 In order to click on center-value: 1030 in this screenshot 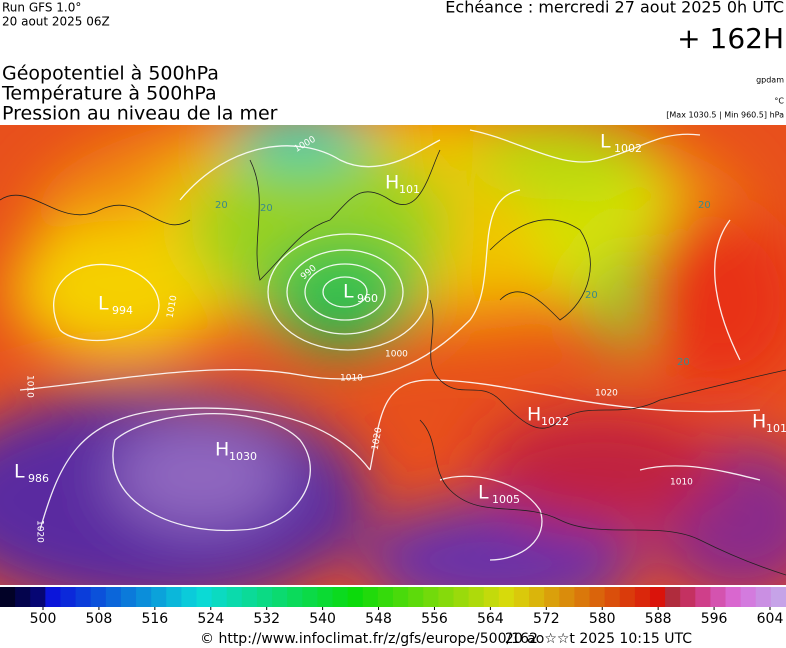, I will do `click(243, 456)`.